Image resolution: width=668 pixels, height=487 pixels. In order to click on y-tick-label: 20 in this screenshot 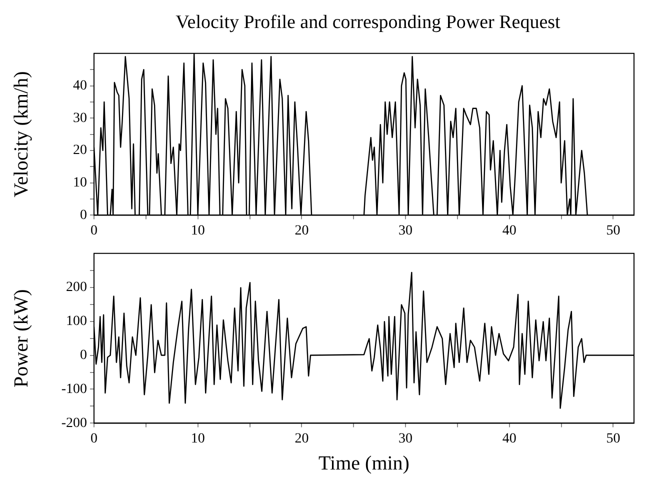, I will do `click(80, 150)`.